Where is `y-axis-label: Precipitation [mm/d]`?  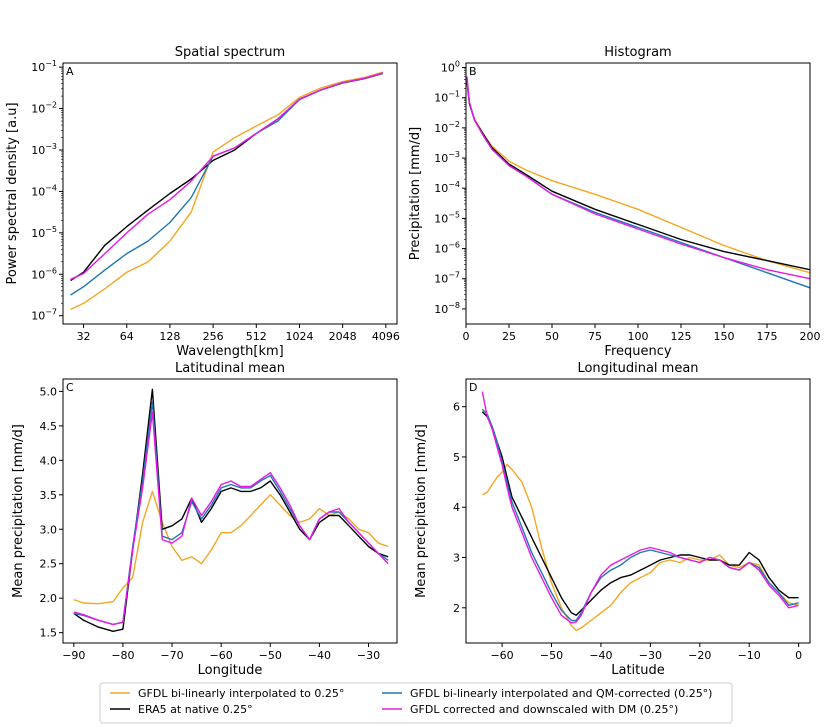
y-axis-label: Precipitation [mm/d] is located at coordinates (415, 194).